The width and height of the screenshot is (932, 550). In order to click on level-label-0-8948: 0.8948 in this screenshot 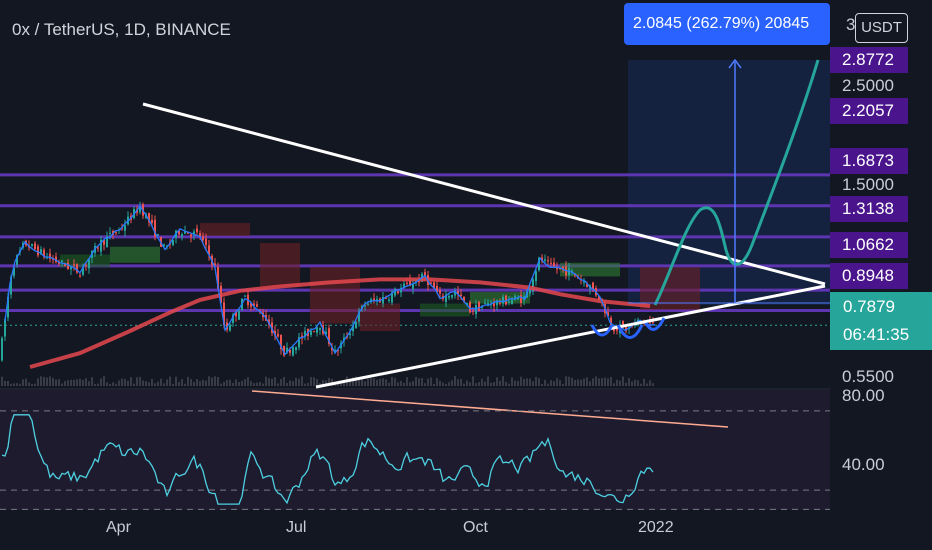, I will do `click(869, 276)`.